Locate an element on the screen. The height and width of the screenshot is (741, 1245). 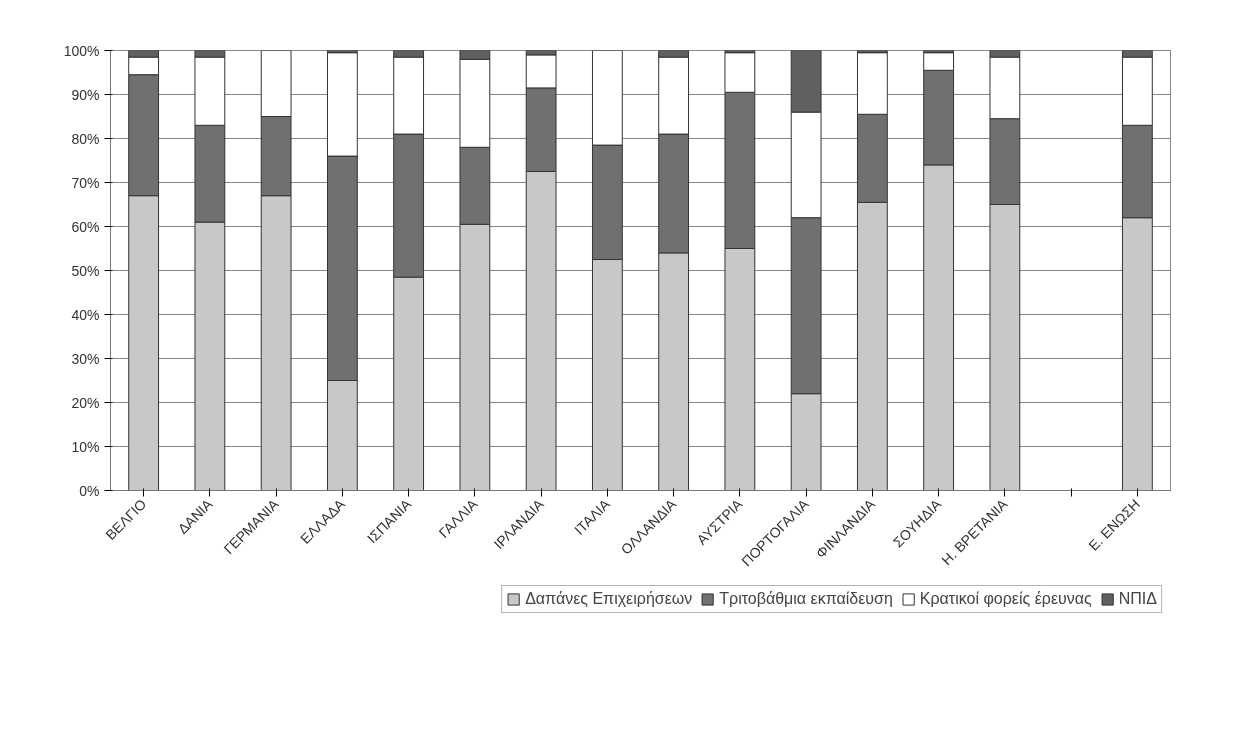
legend-label: ΝΠΙΔ is located at coordinates (1137, 599).